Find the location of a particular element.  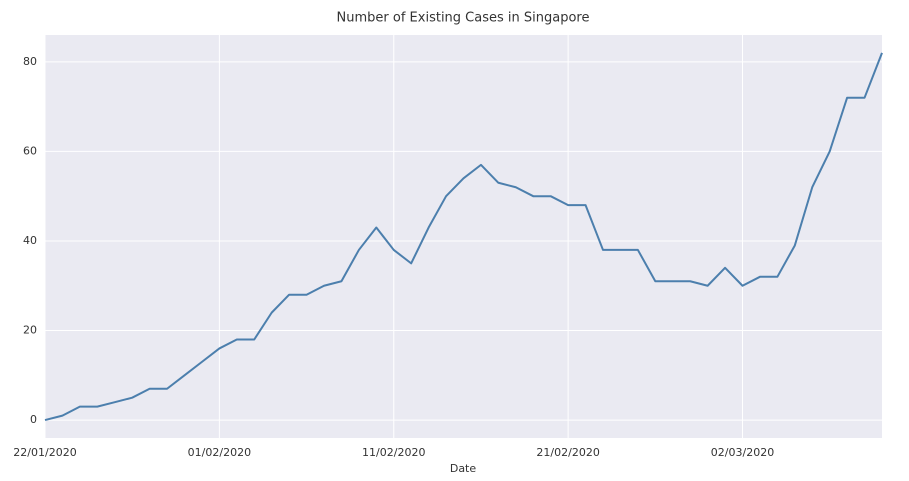

y-tick-label: 80 is located at coordinates (30, 61).